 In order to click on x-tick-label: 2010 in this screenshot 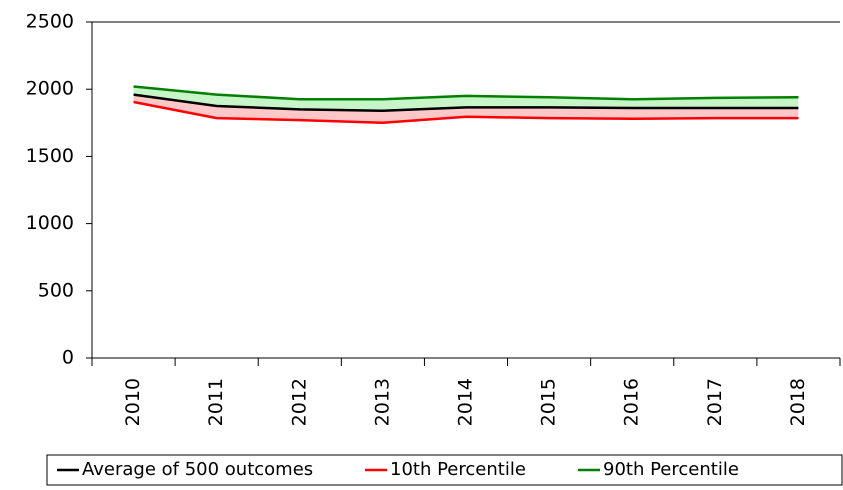, I will do `click(133, 402)`.